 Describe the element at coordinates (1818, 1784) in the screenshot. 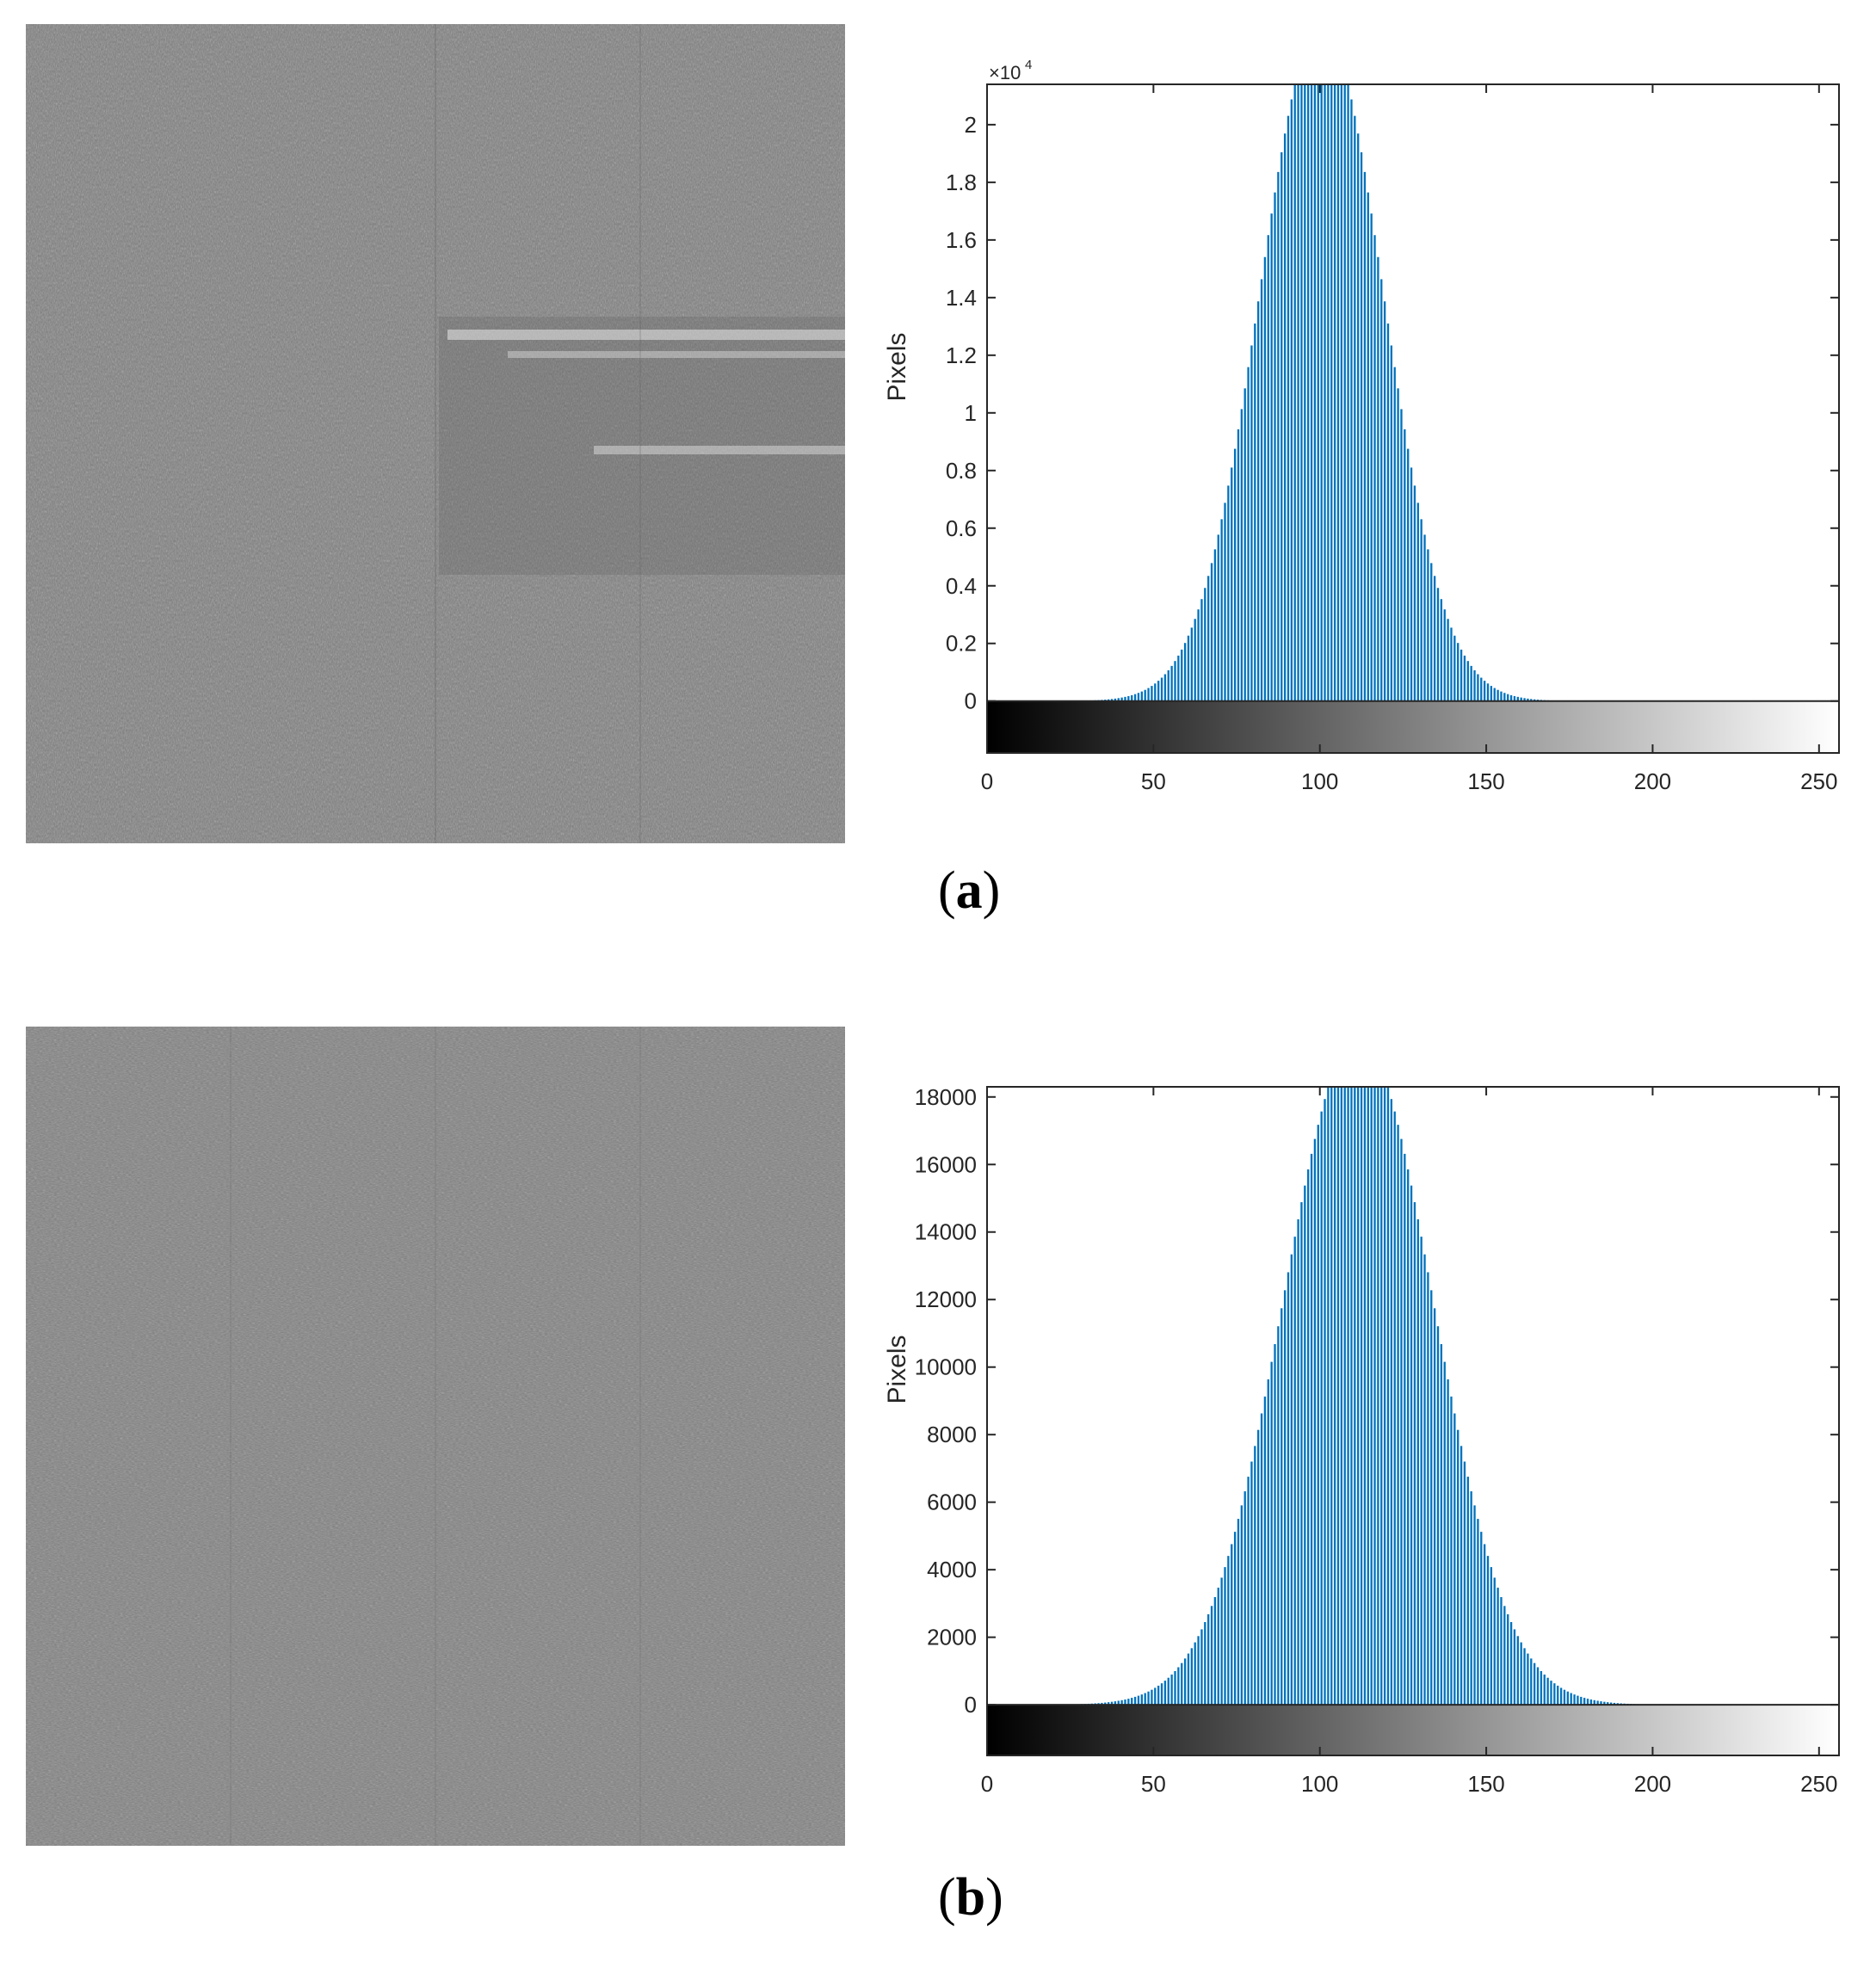

I see `x-tick-label: 250` at that location.